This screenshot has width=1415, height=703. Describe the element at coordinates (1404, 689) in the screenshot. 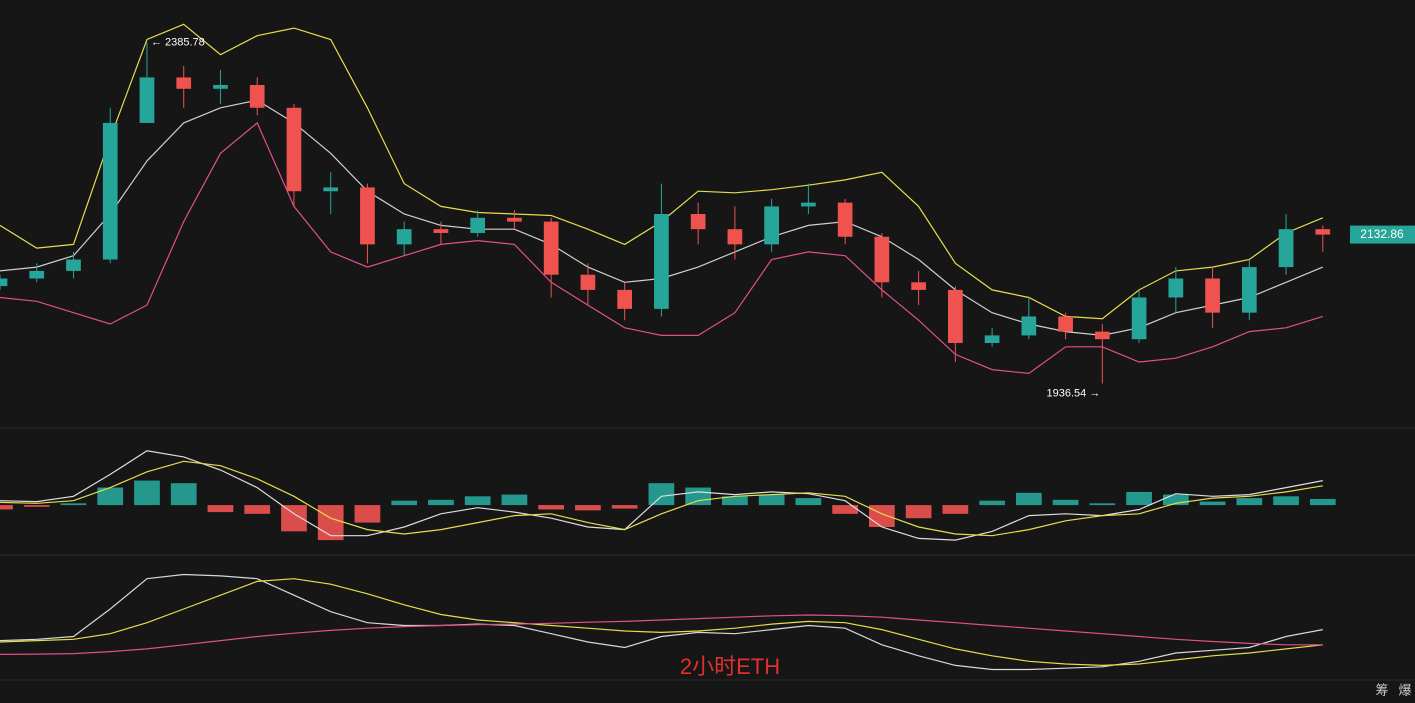

I see `corner-icon: 爆` at that location.